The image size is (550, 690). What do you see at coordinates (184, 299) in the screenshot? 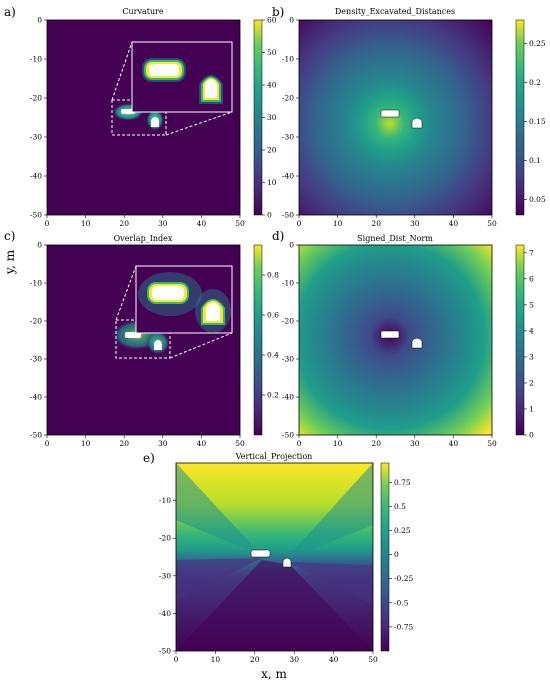
I see `inset-c` at bounding box center [184, 299].